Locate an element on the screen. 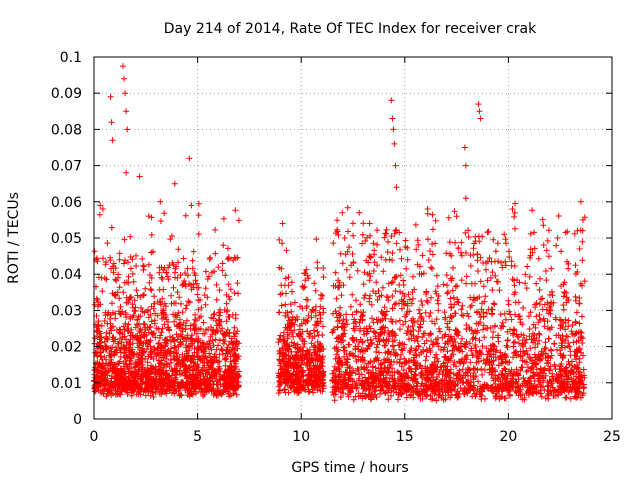  y-tick-label: 0 is located at coordinates (77, 420).